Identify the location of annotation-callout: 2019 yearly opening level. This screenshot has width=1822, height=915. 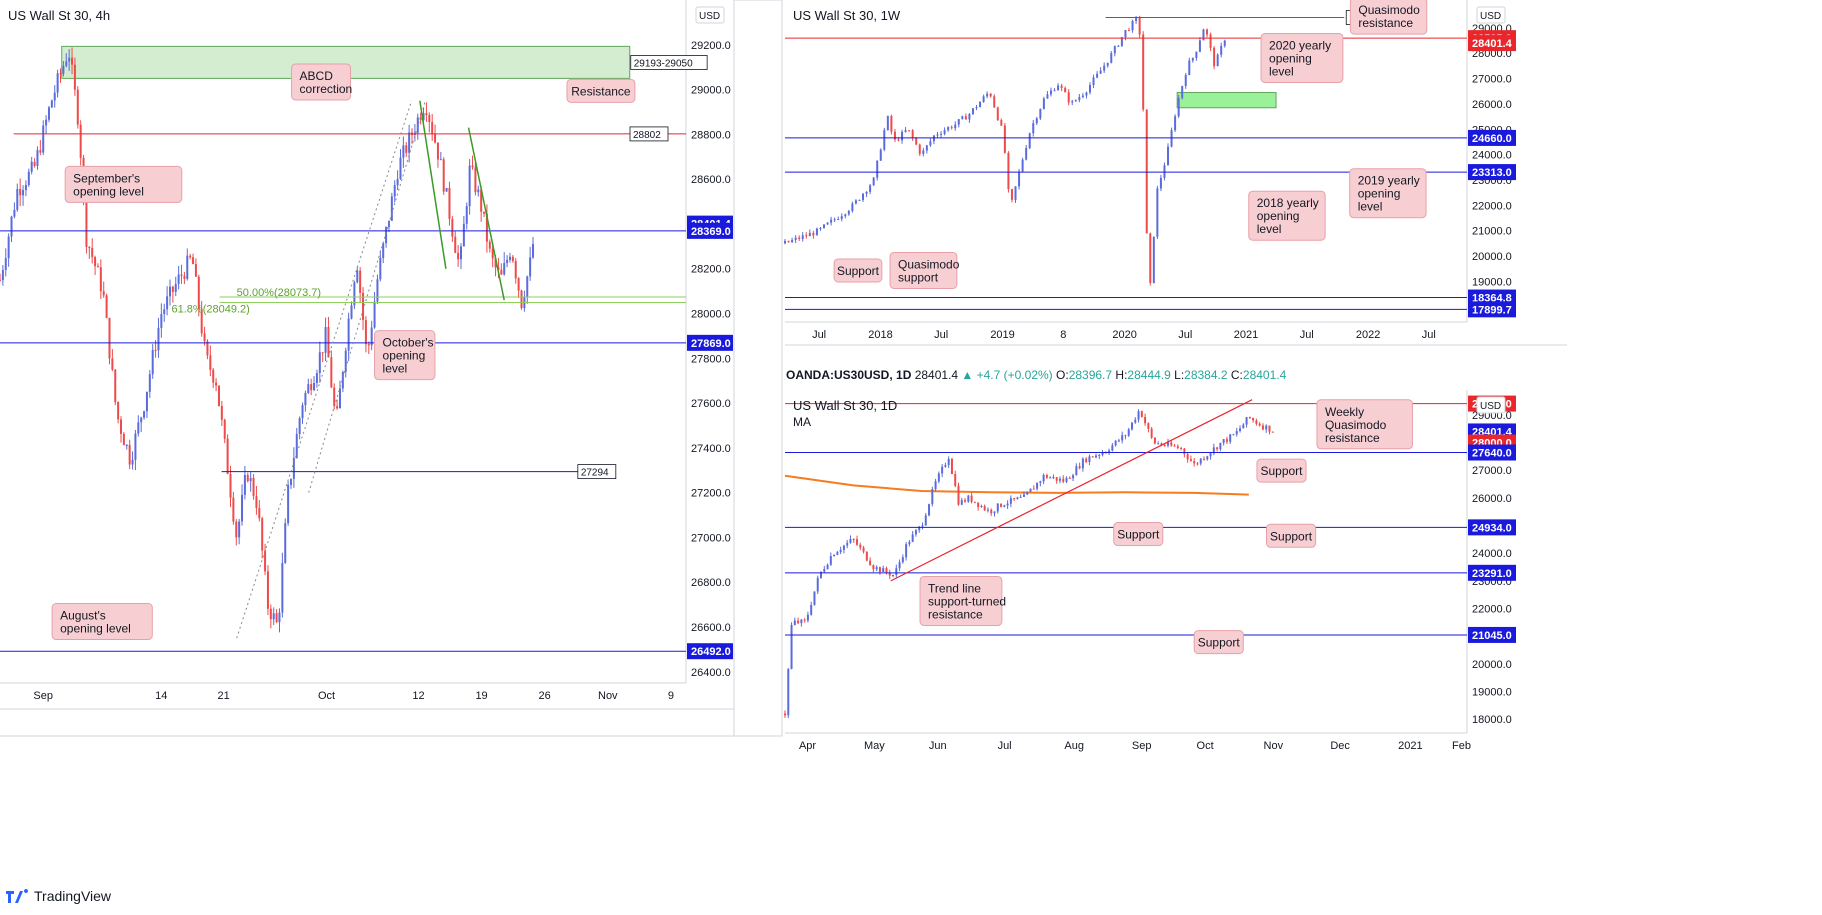
(1388, 193).